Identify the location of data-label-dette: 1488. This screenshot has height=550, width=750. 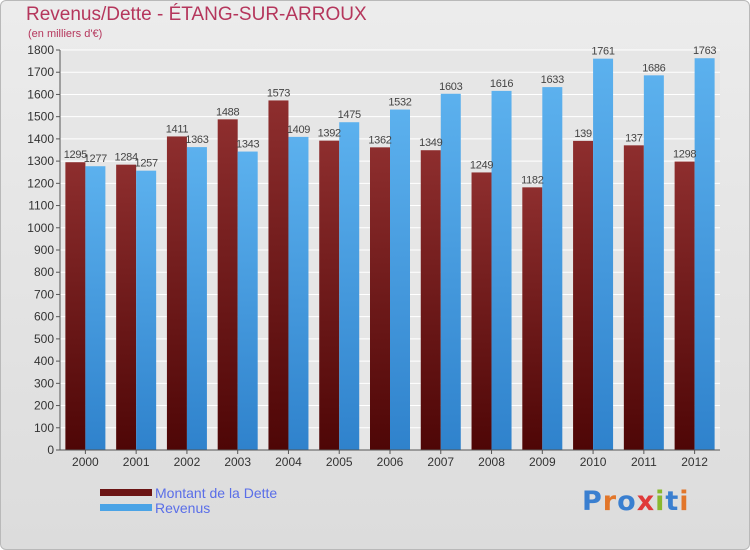
(227, 112).